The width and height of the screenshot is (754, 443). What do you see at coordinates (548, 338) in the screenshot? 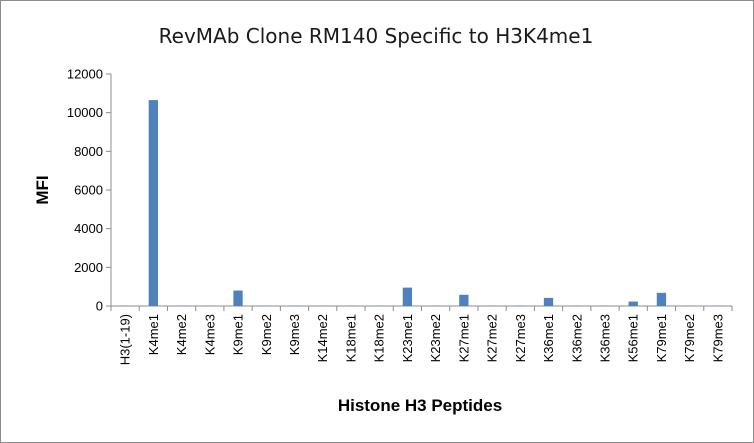
I see `x-tick-label: K36me1` at bounding box center [548, 338].